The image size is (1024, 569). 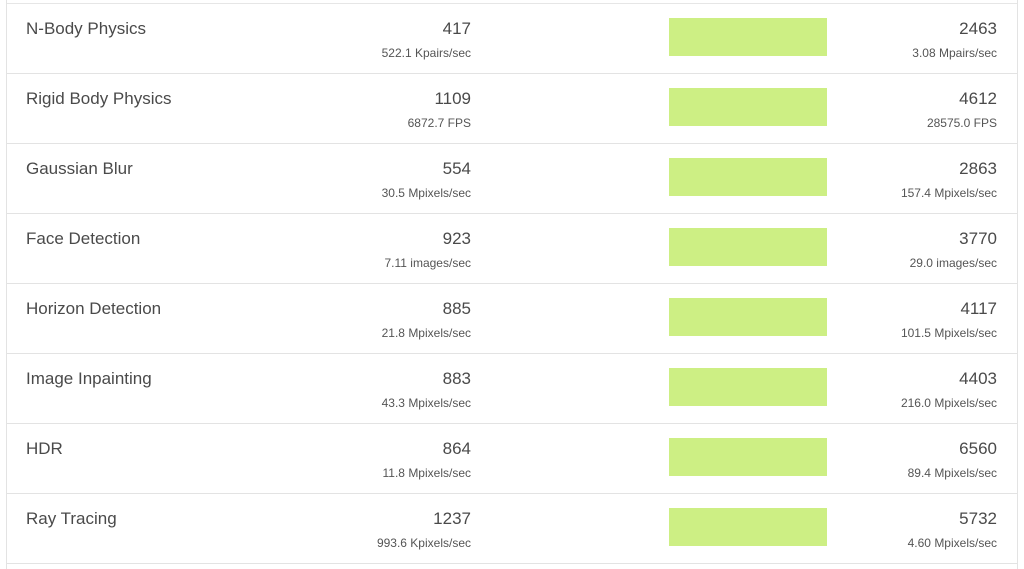 I want to click on test-name: Horizon Detection, so click(x=94, y=308).